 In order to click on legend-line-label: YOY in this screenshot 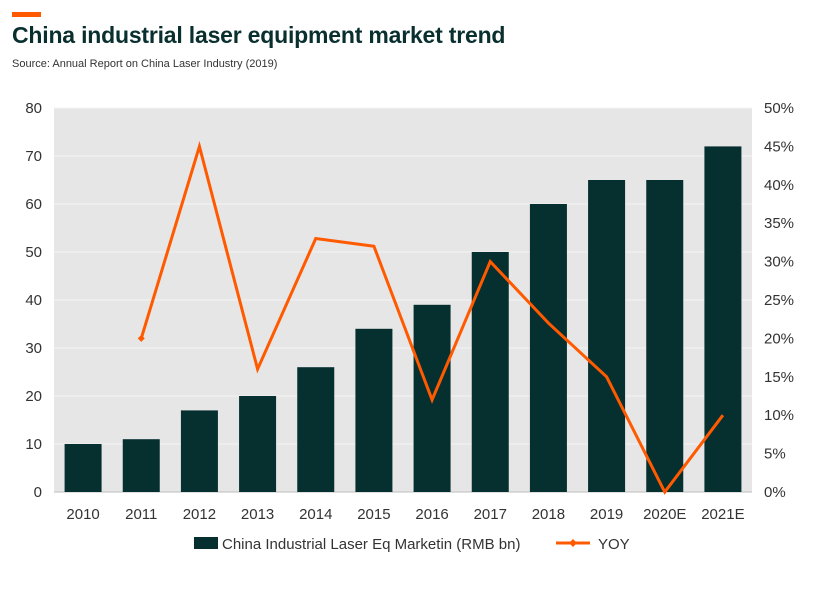, I will do `click(614, 544)`.